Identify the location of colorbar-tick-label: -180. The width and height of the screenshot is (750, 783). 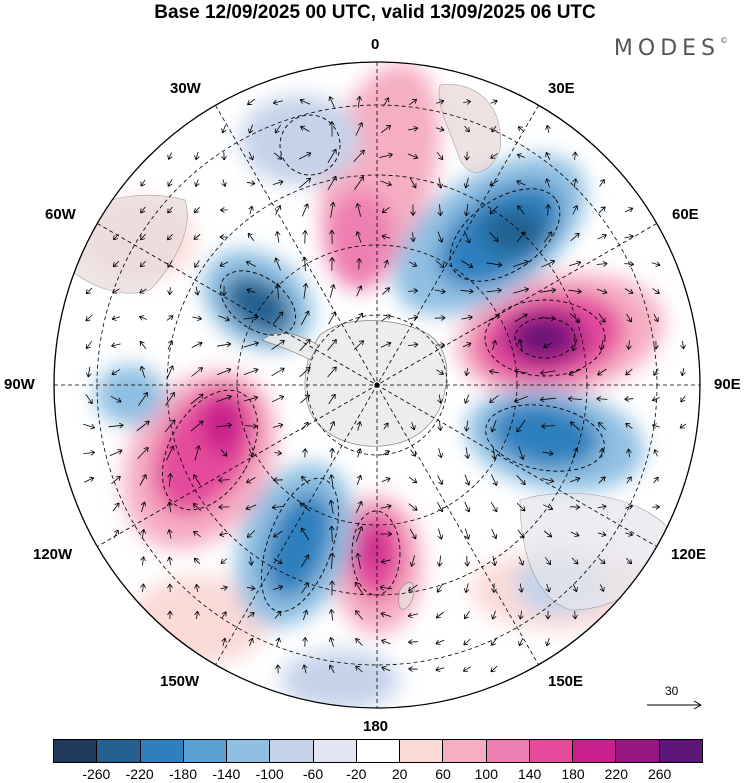
(183, 774).